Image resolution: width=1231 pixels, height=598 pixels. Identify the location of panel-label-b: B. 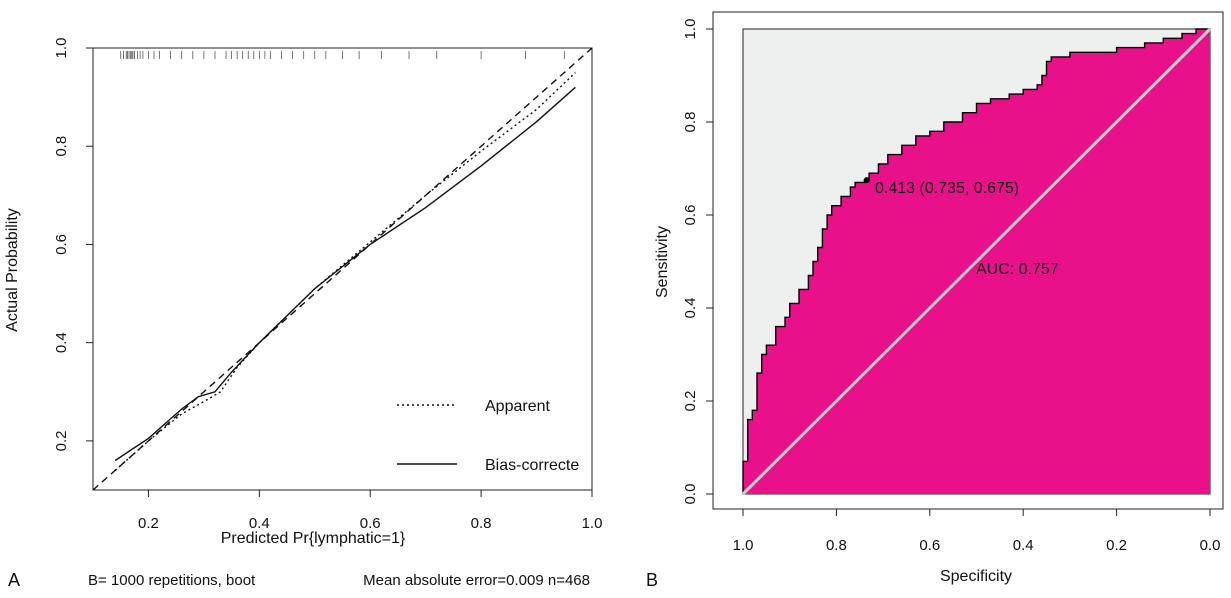
(652, 580).